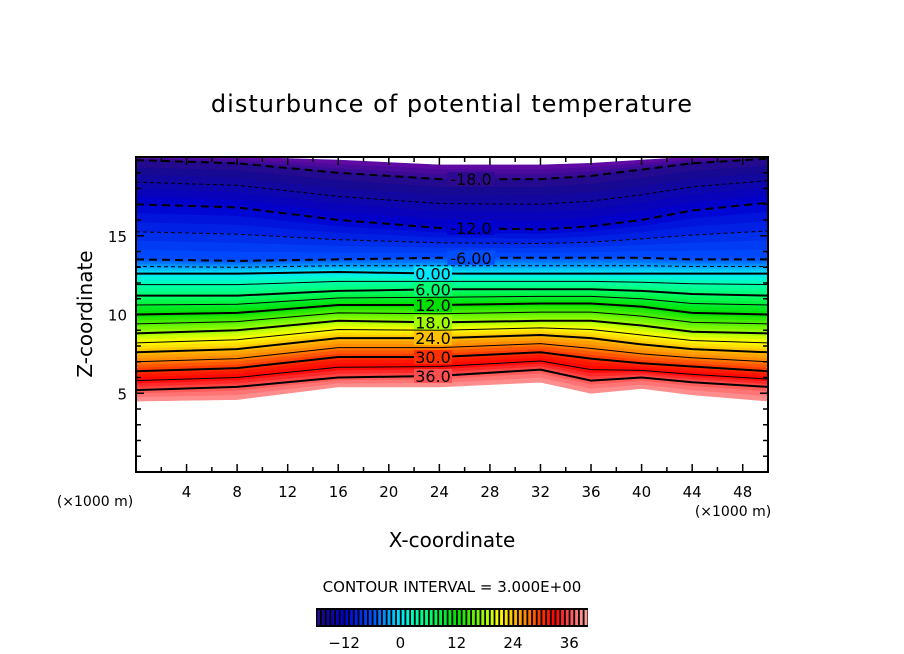 Image resolution: width=904 pixels, height=654 pixels. I want to click on x-axis-label: X-coordinate, so click(452, 540).